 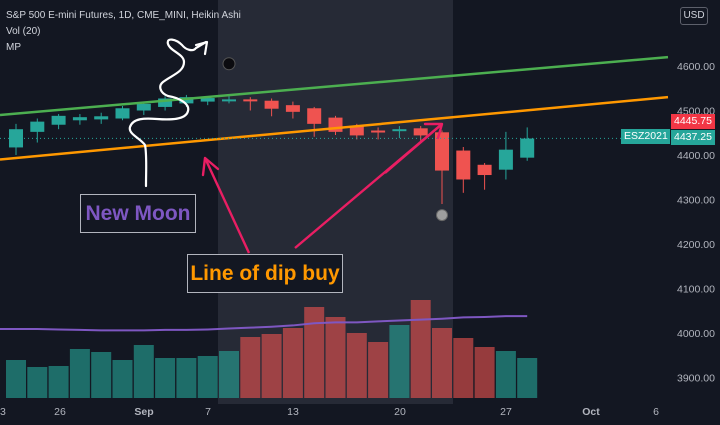 What do you see at coordinates (693, 121) in the screenshot?
I see `last-price-tag: 4445.75` at bounding box center [693, 121].